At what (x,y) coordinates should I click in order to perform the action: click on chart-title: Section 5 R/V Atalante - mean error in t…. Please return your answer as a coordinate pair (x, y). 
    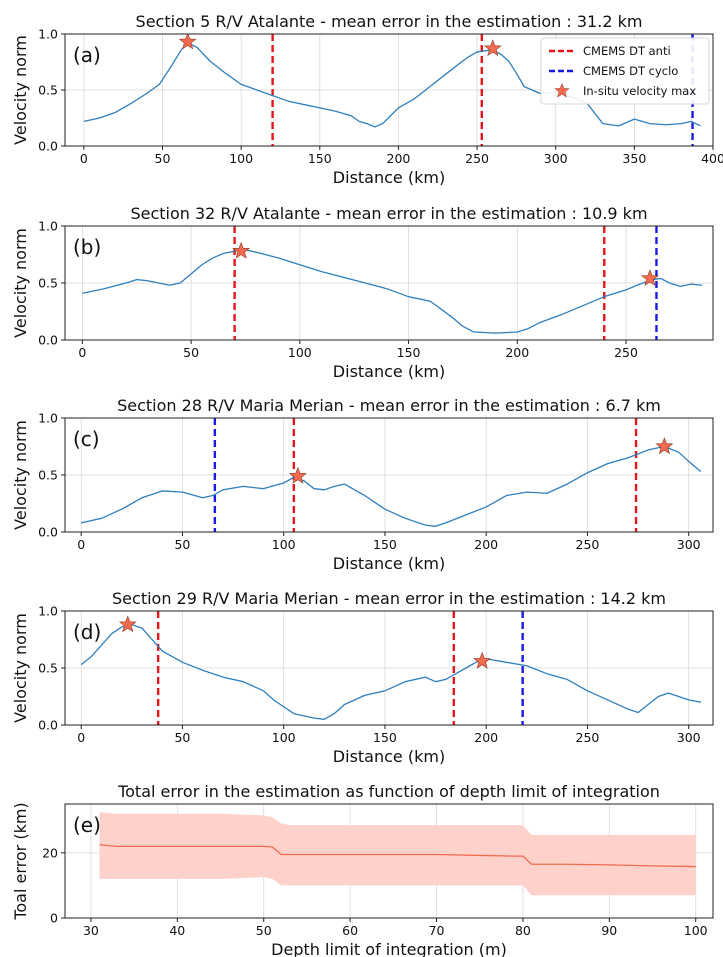
    Looking at the image, I should click on (389, 21).